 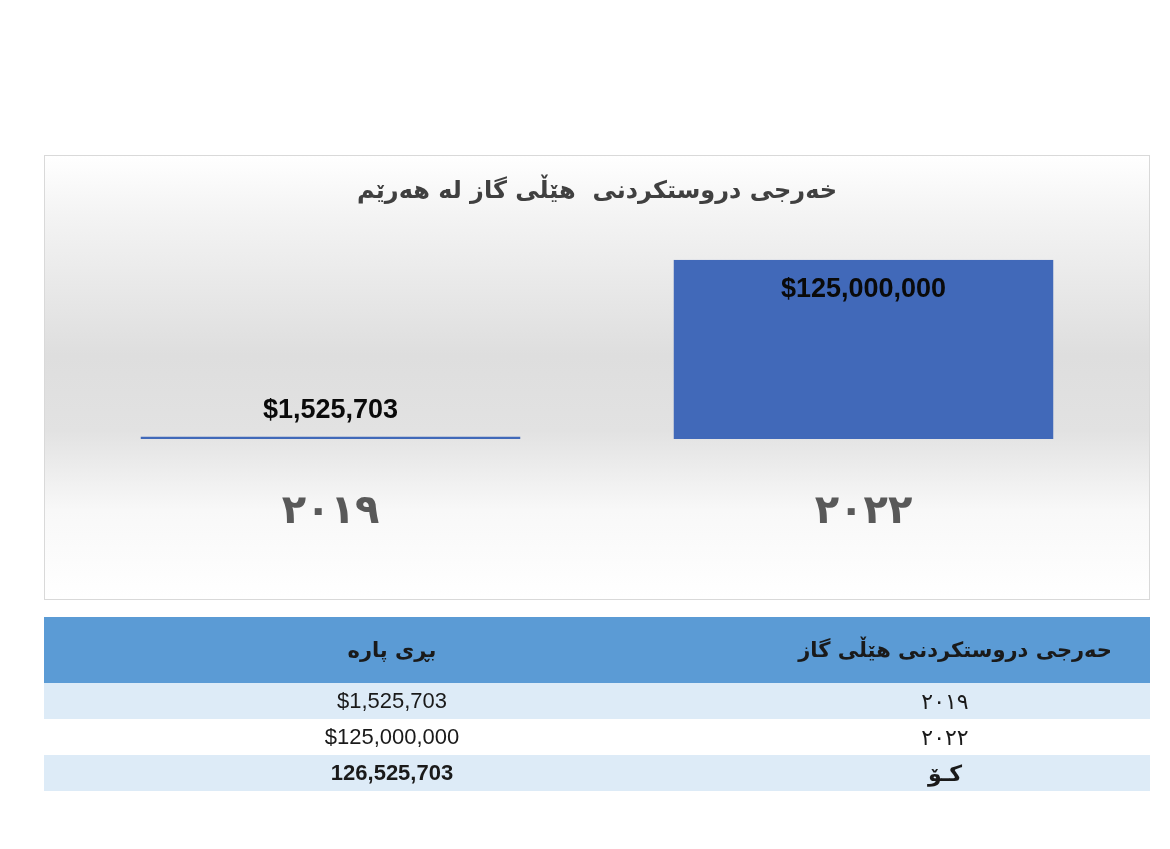 I want to click on data-label: $125,000,000, so click(x=863, y=288).